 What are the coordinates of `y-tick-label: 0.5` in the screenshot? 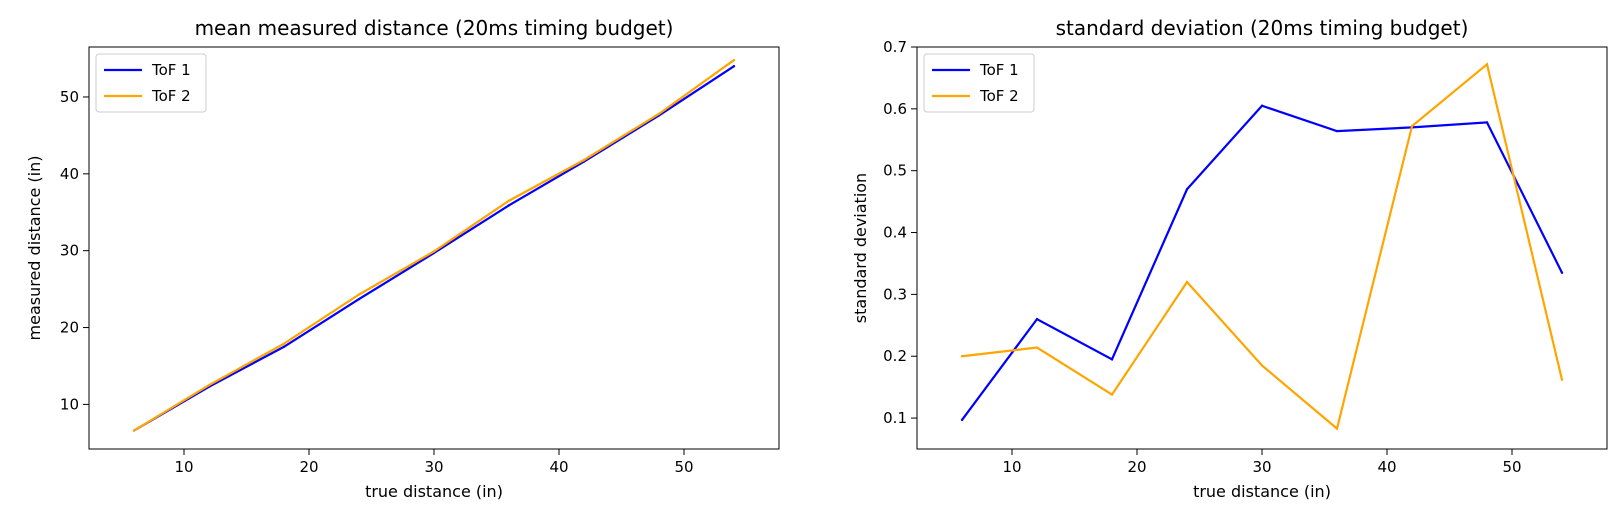 It's located at (895, 171).